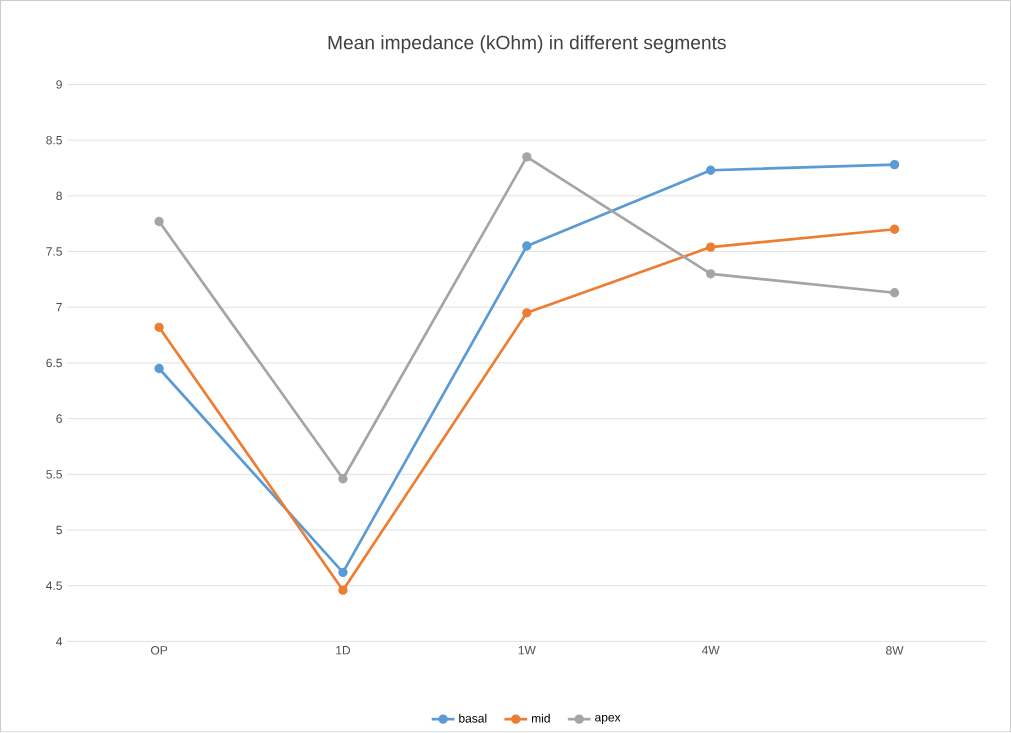  Describe the element at coordinates (54, 363) in the screenshot. I see `y-tick-label: 6.5` at that location.